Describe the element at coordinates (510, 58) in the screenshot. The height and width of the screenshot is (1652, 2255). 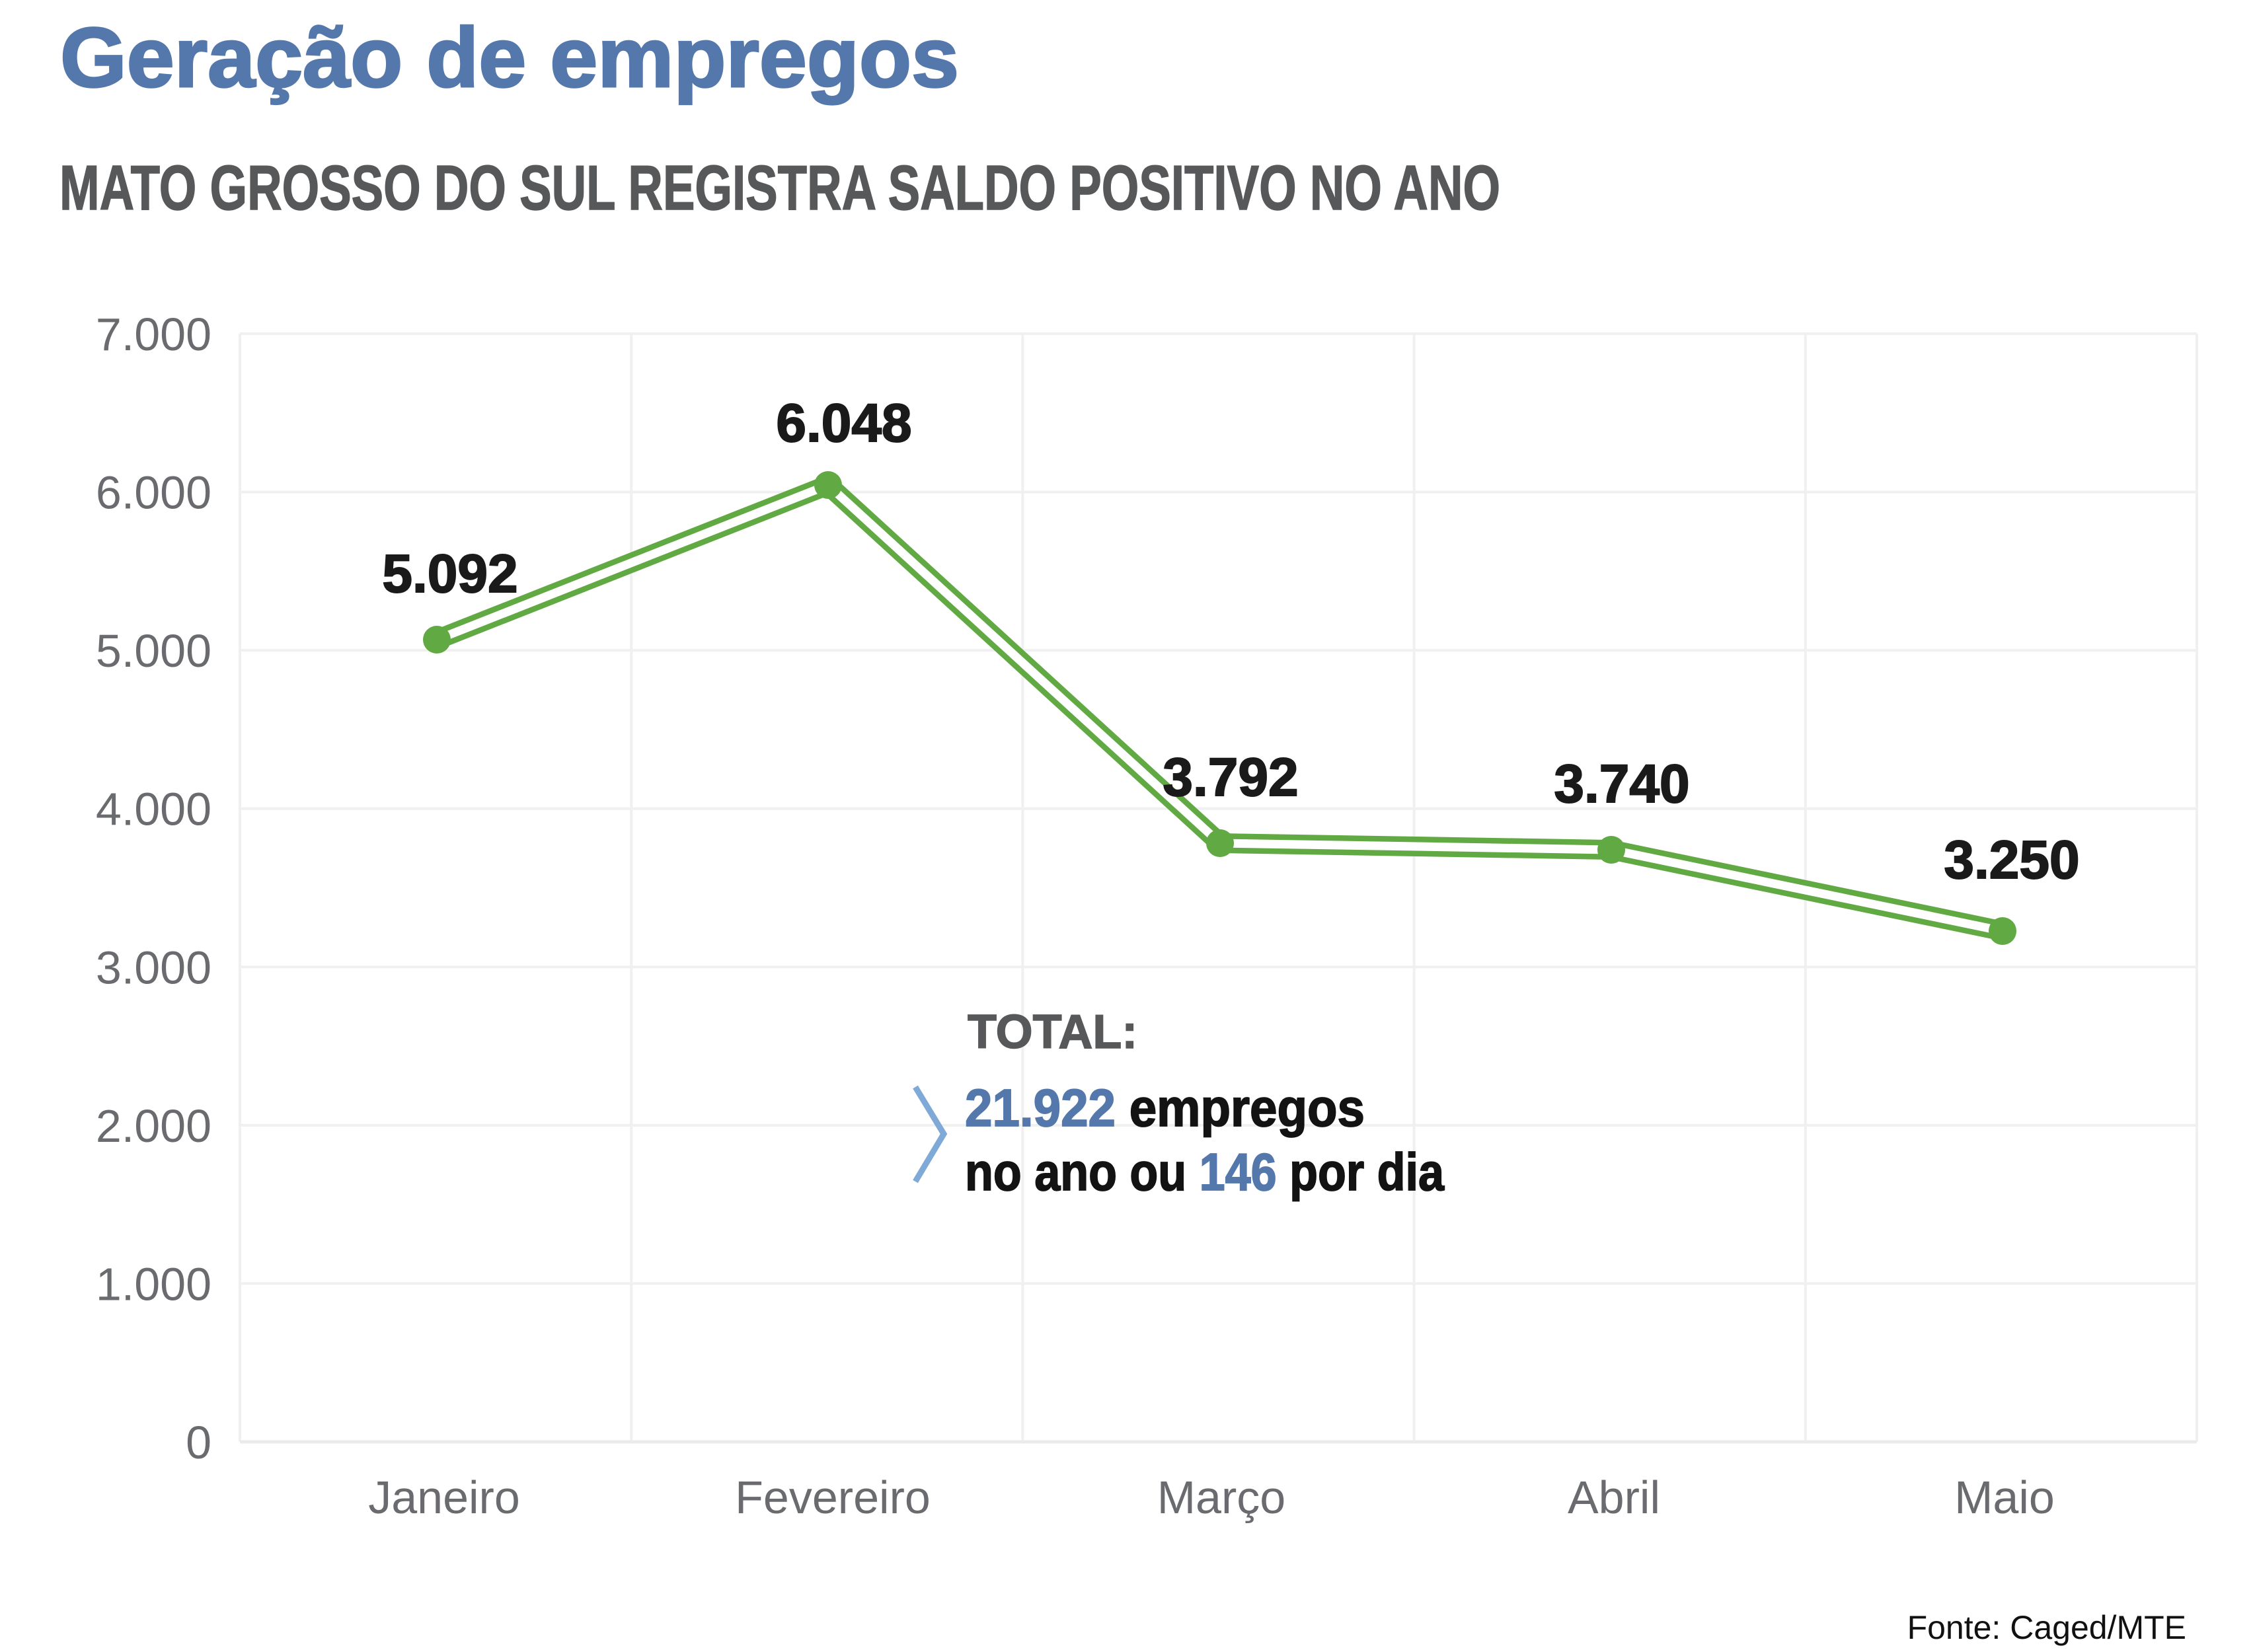
I see `svg-text: Geração de empregos` at that location.